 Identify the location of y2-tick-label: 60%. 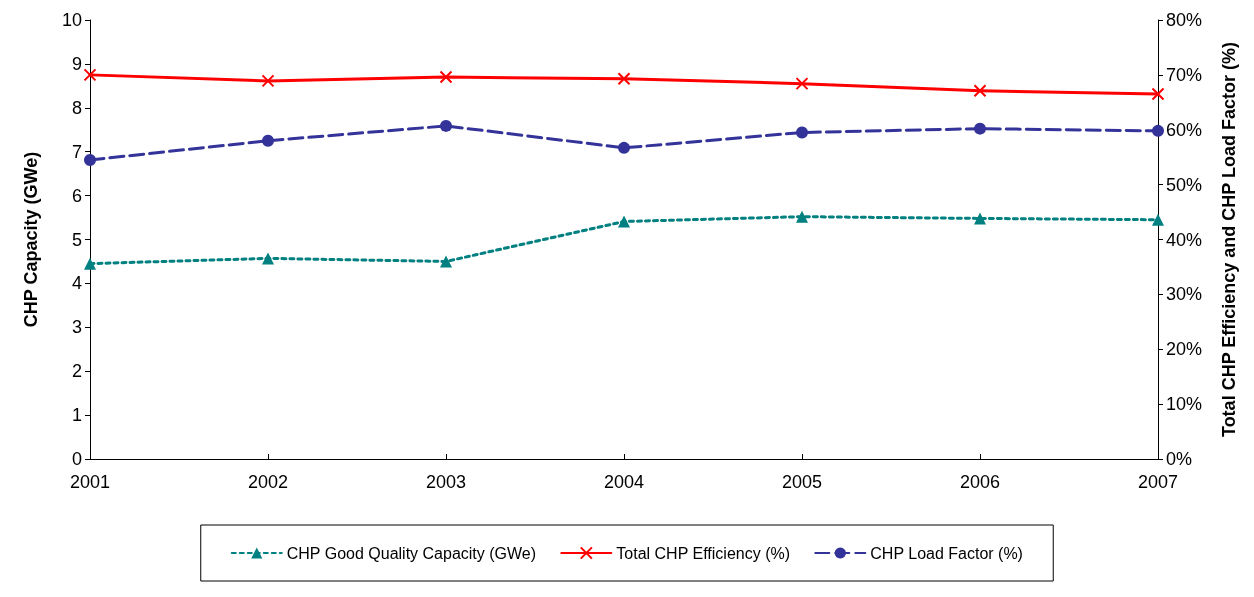
(1184, 129).